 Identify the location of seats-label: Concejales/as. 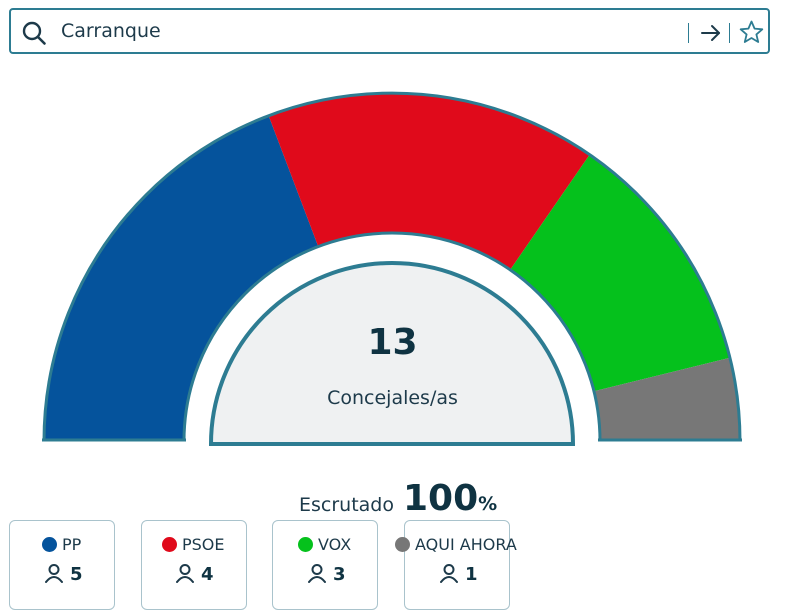
(392, 398).